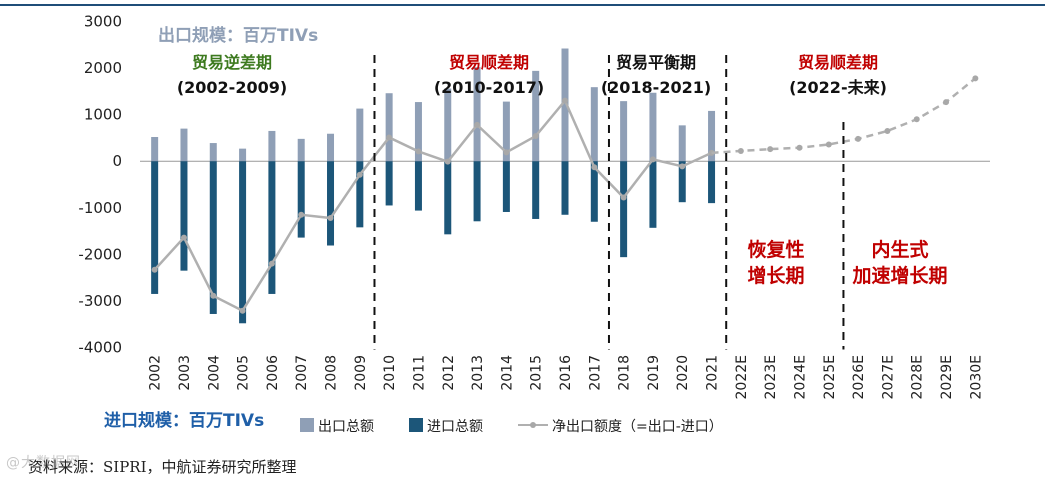 This screenshot has width=1045, height=484. Describe the element at coordinates (162, 467) in the screenshot. I see `source-note: 资料来源：SIPRI，中航证券研究所整理` at that location.